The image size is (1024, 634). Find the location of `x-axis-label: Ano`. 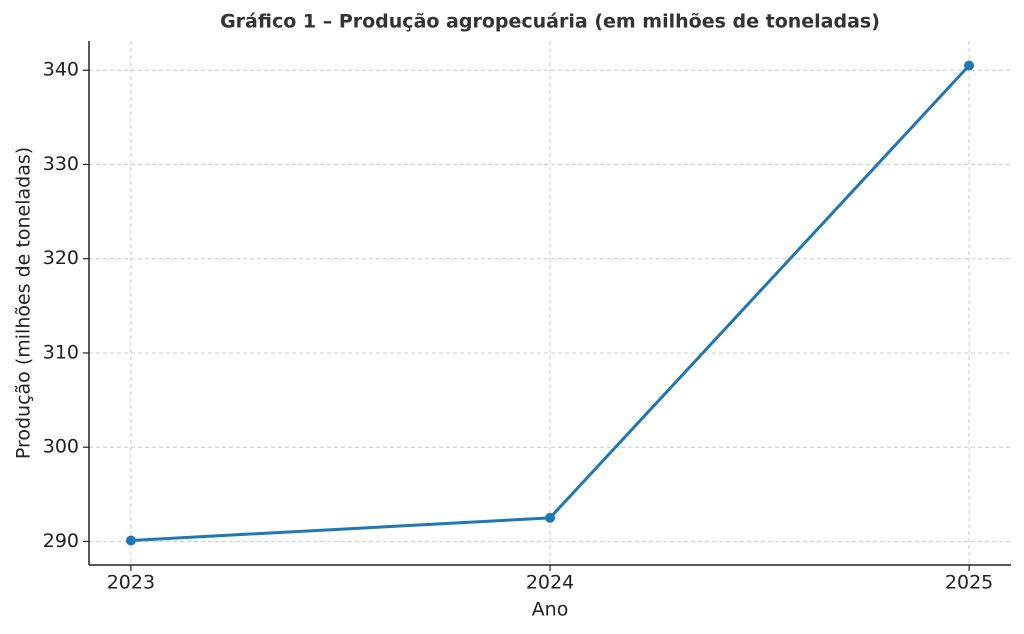

x-axis-label: Ano is located at coordinates (550, 610).